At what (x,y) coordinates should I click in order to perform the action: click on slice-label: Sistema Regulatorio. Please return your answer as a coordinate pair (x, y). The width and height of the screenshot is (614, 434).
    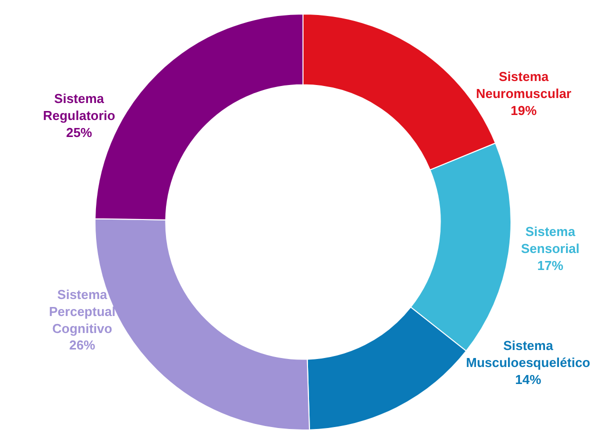
    Looking at the image, I should click on (79, 107).